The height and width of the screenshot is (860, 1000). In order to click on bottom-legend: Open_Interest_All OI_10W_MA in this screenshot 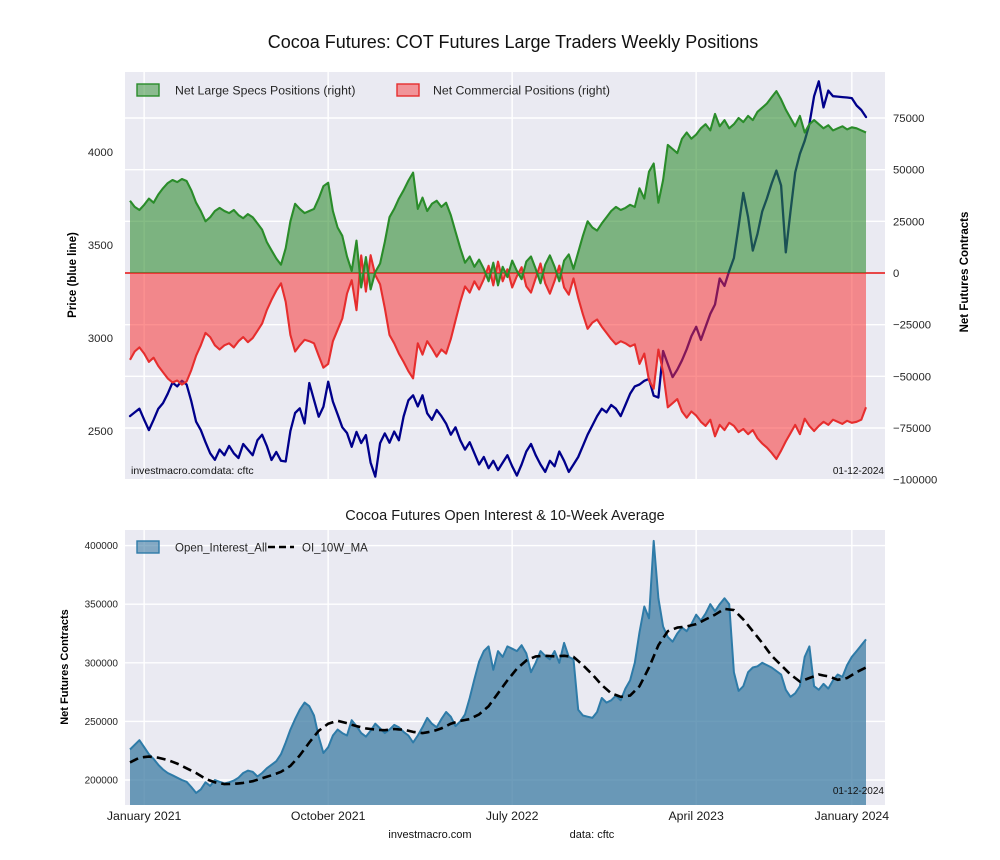, I will do `click(252, 547)`.